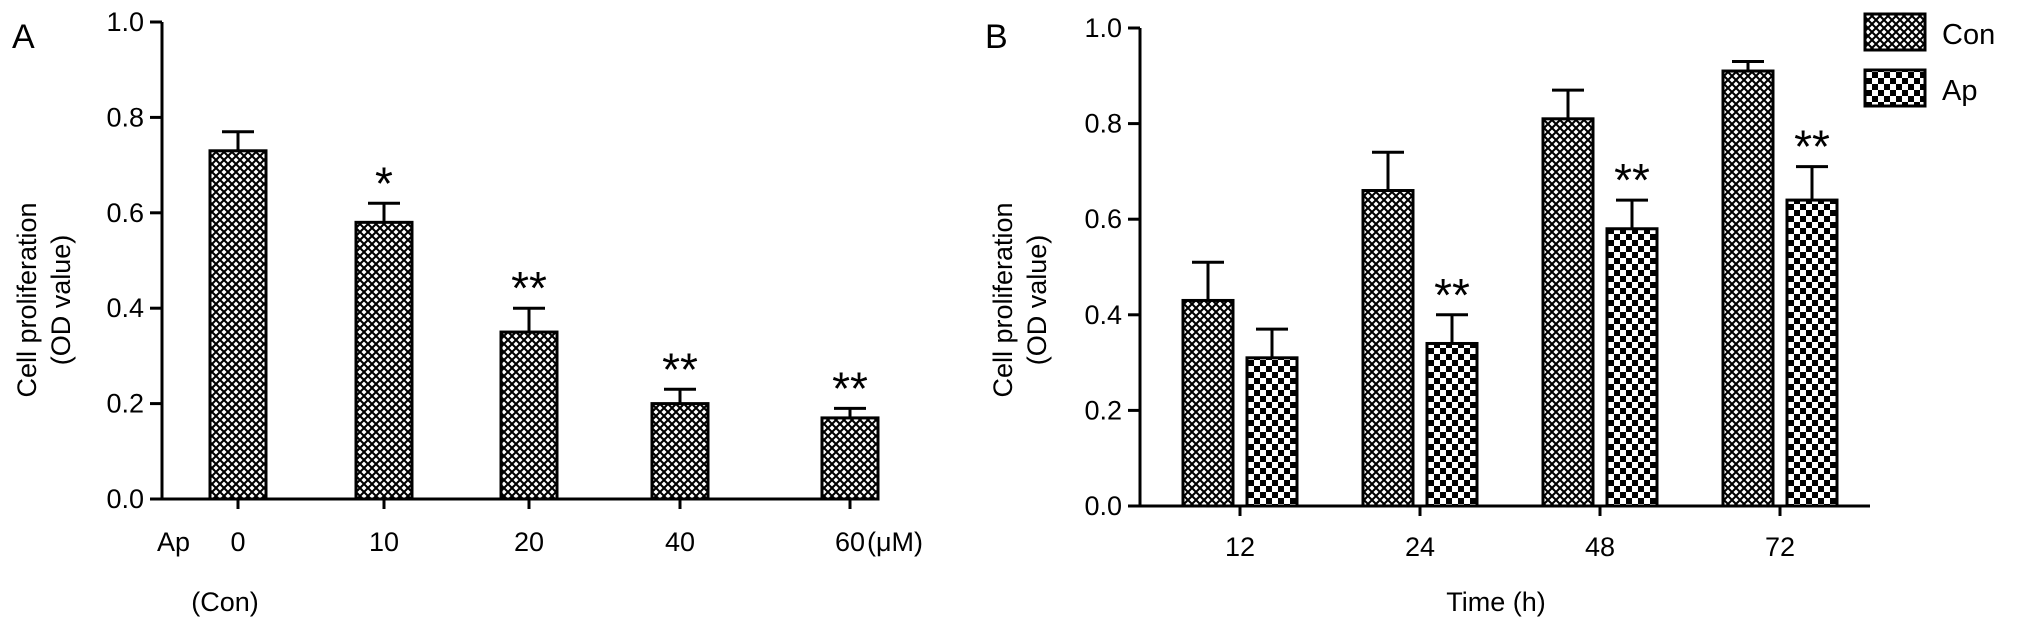 The width and height of the screenshot is (2031, 635). I want to click on panel-a-ylabel-line2: (OD value), so click(61, 300).